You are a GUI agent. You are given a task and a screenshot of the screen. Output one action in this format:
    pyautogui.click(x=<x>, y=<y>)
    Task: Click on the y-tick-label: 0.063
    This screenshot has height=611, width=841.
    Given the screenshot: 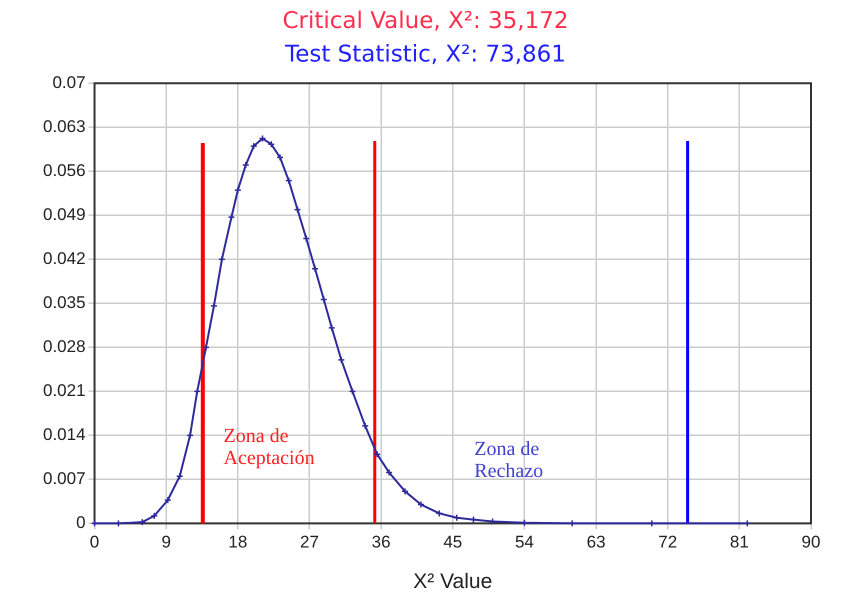 What is the action you would take?
    pyautogui.click(x=64, y=126)
    